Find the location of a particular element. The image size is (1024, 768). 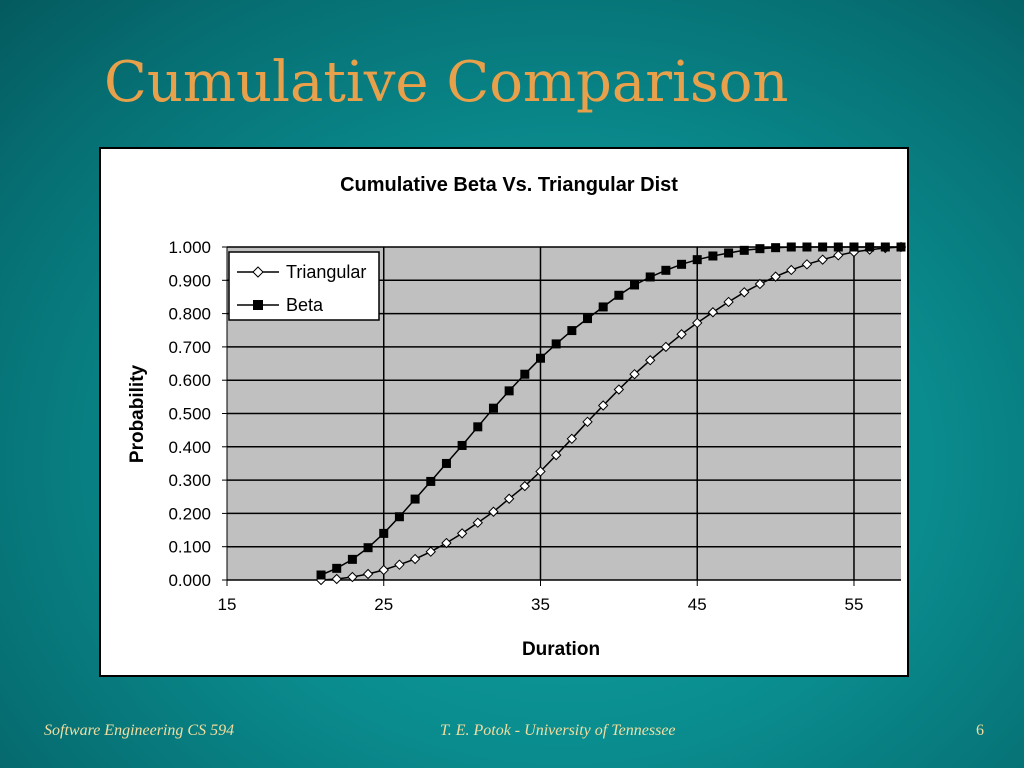

page-number: 6 is located at coordinates (980, 730).